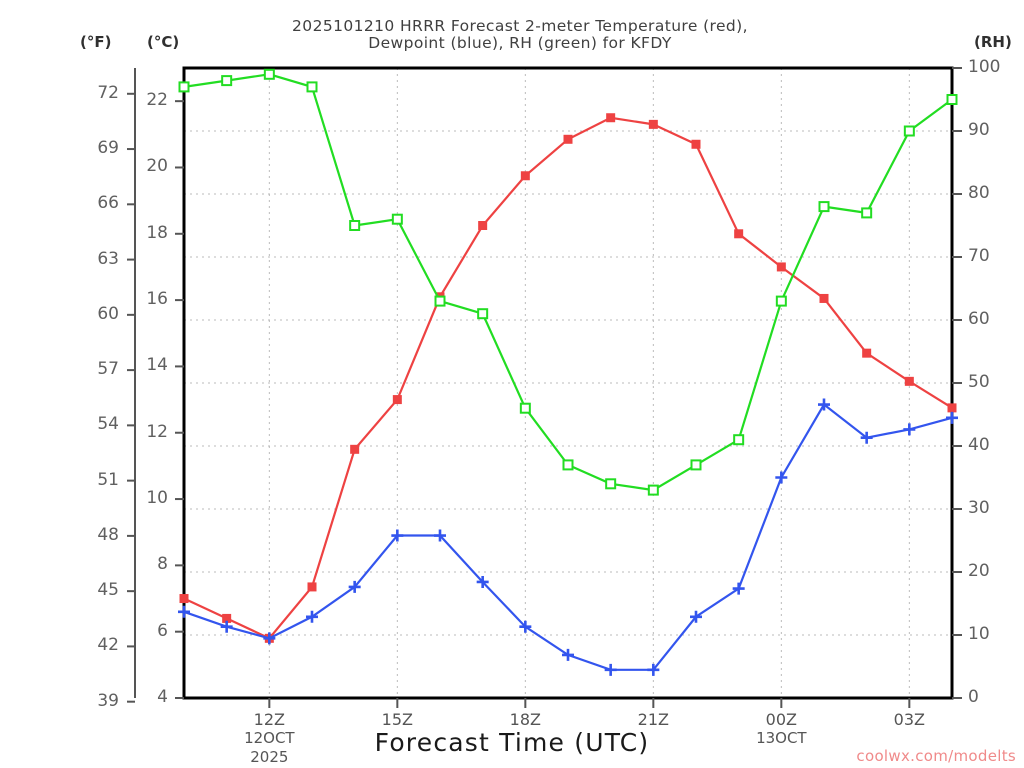 This screenshot has width=1024, height=768. I want to click on x-axis-title: Forecast Time (UTC), so click(512, 742).